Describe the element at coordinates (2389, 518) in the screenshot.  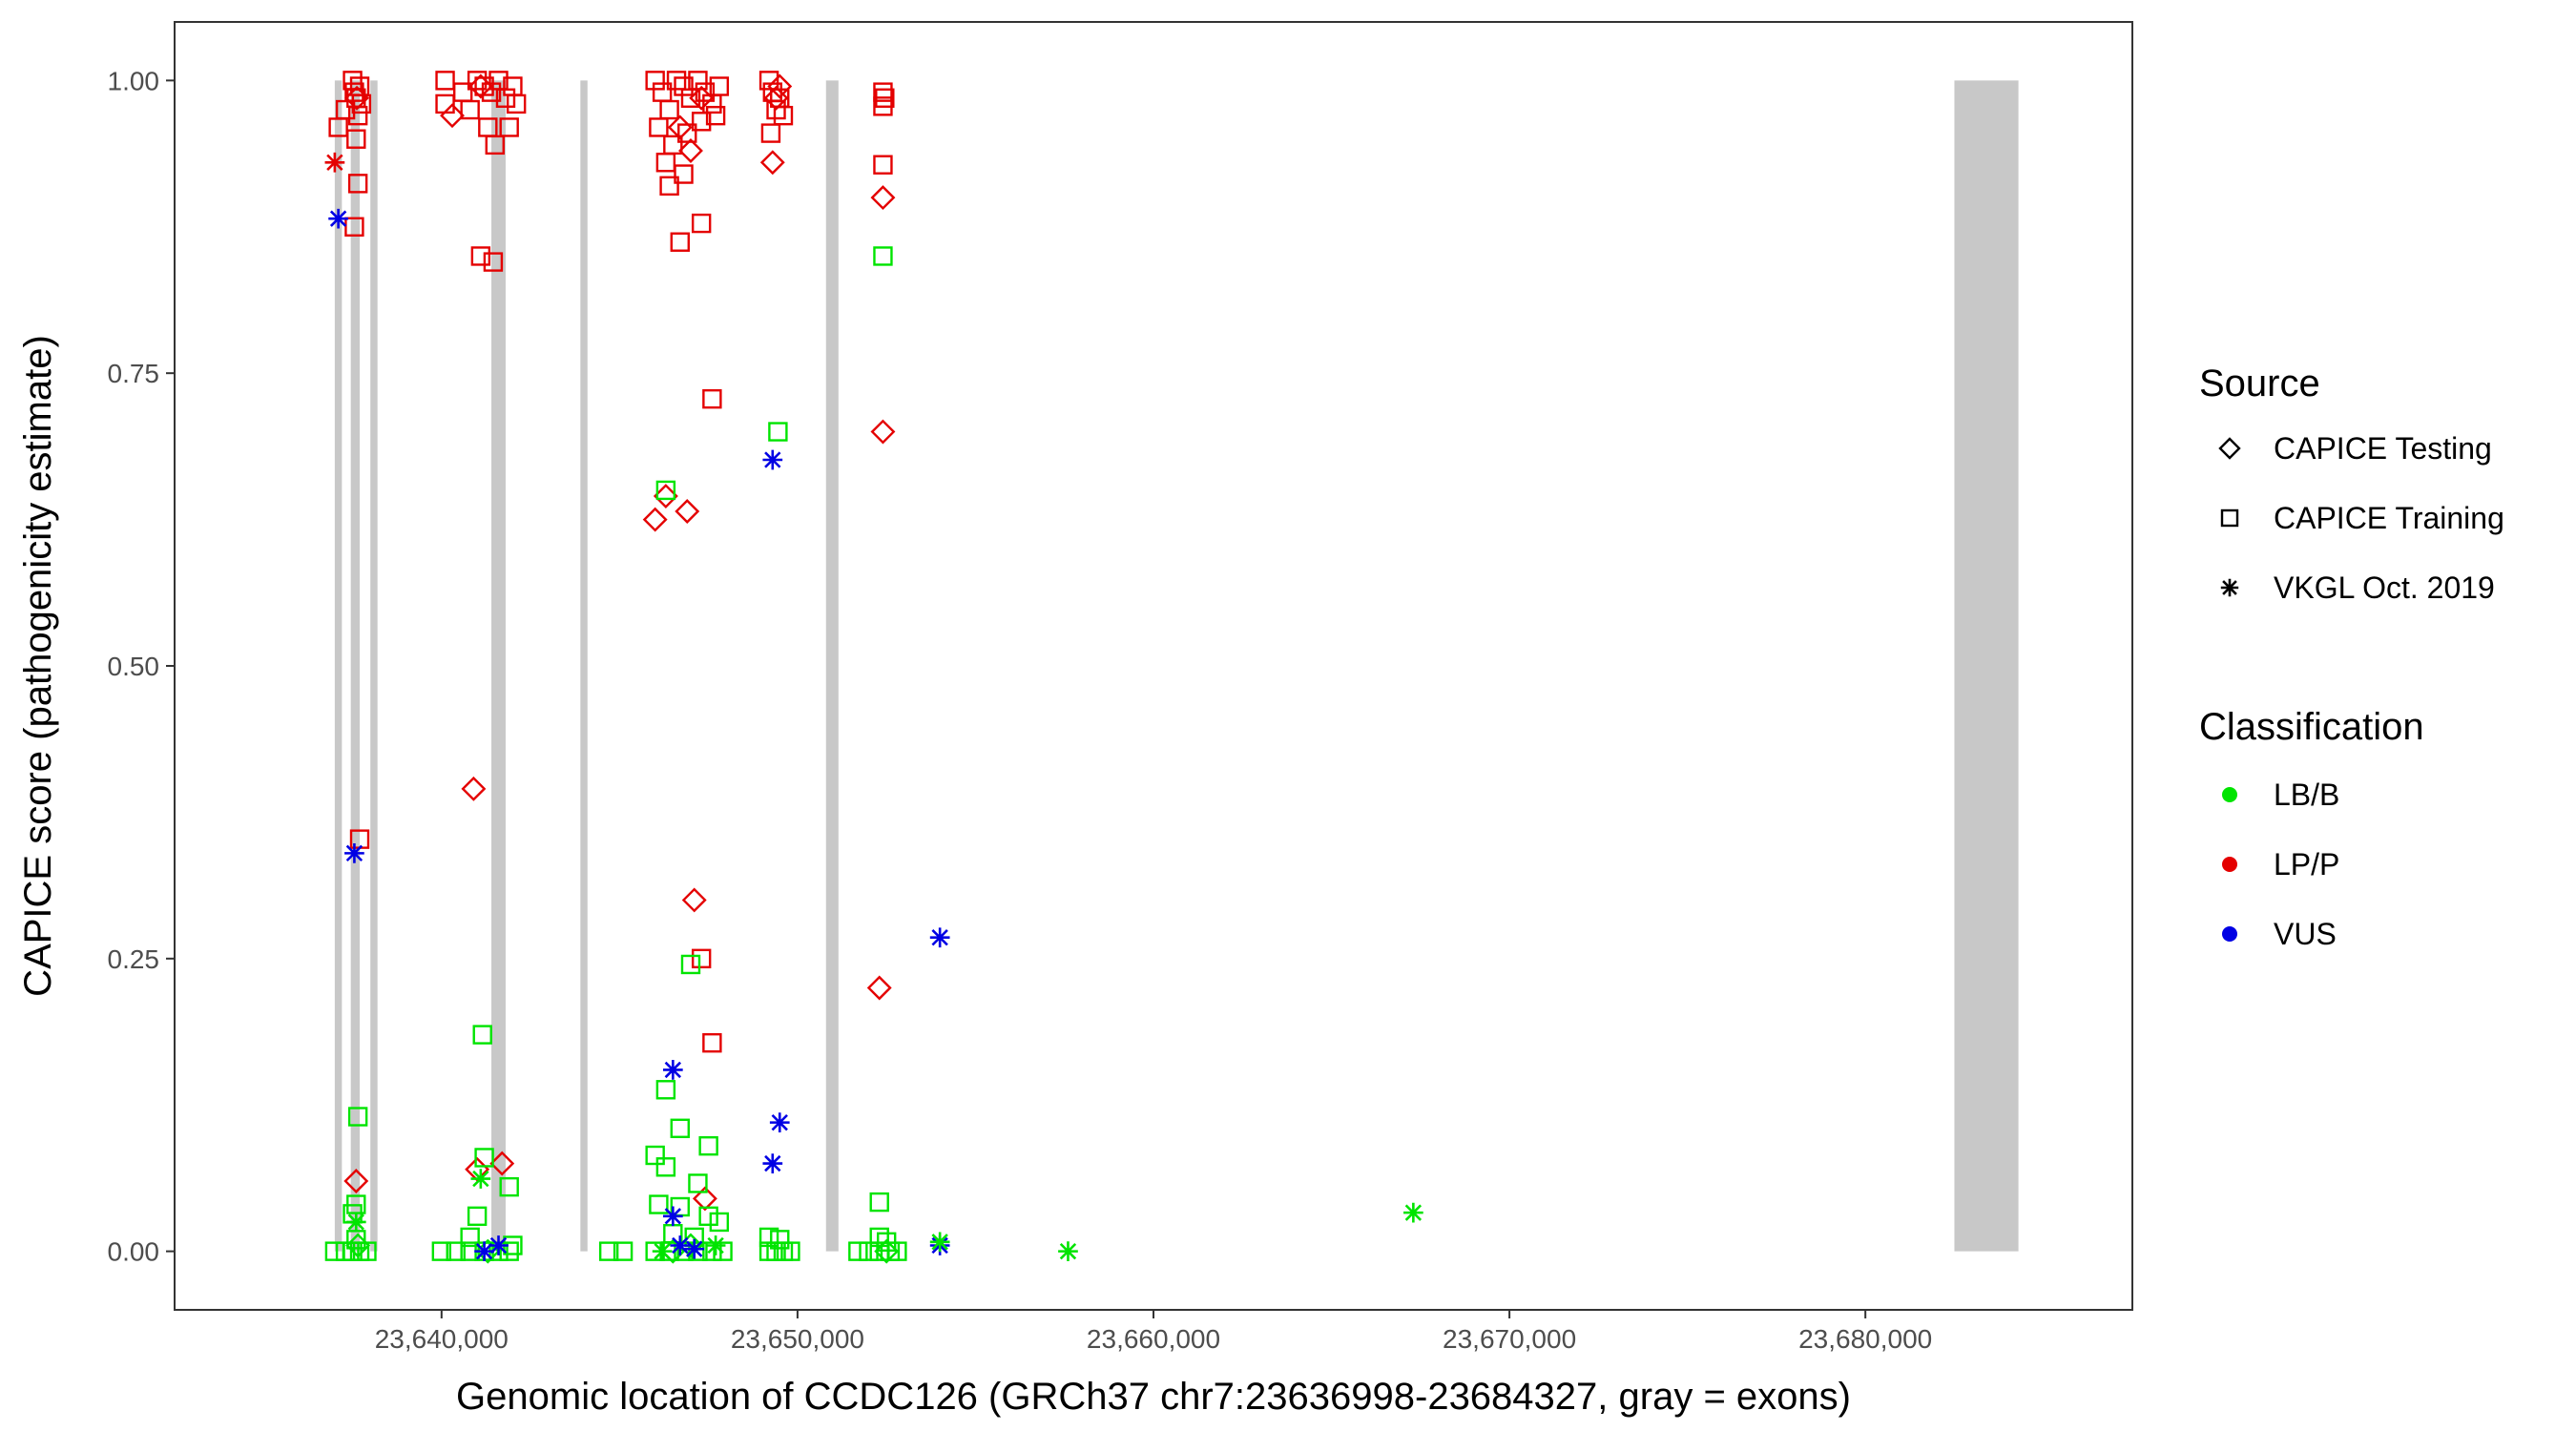
I see `legend-label-source: CAPICE Training` at that location.